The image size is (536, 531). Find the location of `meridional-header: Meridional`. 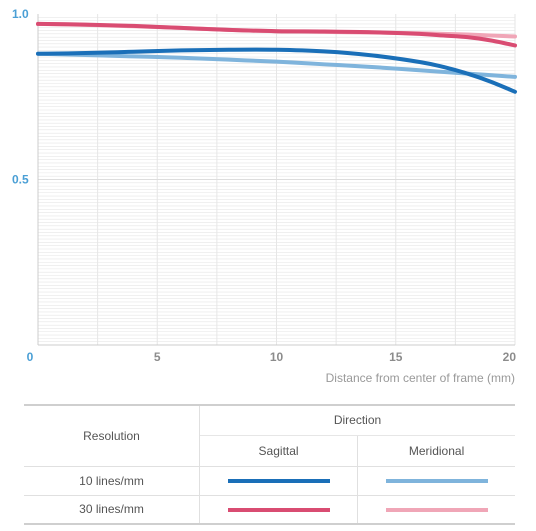

meridional-header: Meridional is located at coordinates (436, 450).